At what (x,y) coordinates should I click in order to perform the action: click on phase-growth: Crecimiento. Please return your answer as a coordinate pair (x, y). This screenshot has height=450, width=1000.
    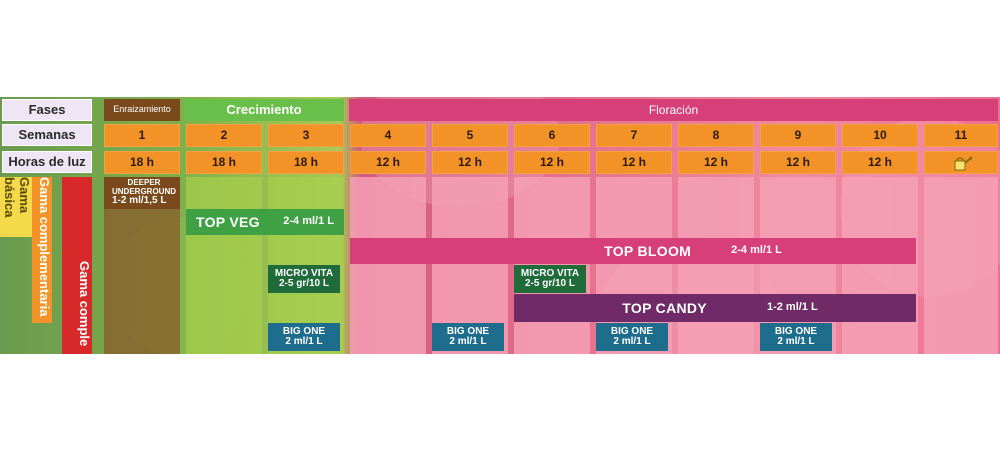
    Looking at the image, I should click on (264, 110).